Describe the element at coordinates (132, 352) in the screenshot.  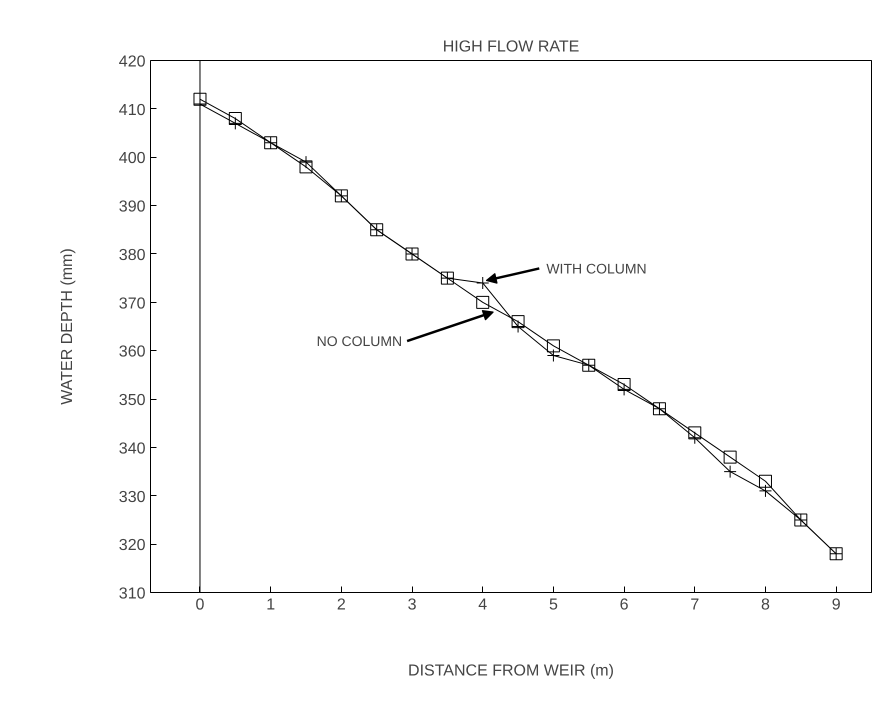
I see `y-tick-label: 360` at that location.